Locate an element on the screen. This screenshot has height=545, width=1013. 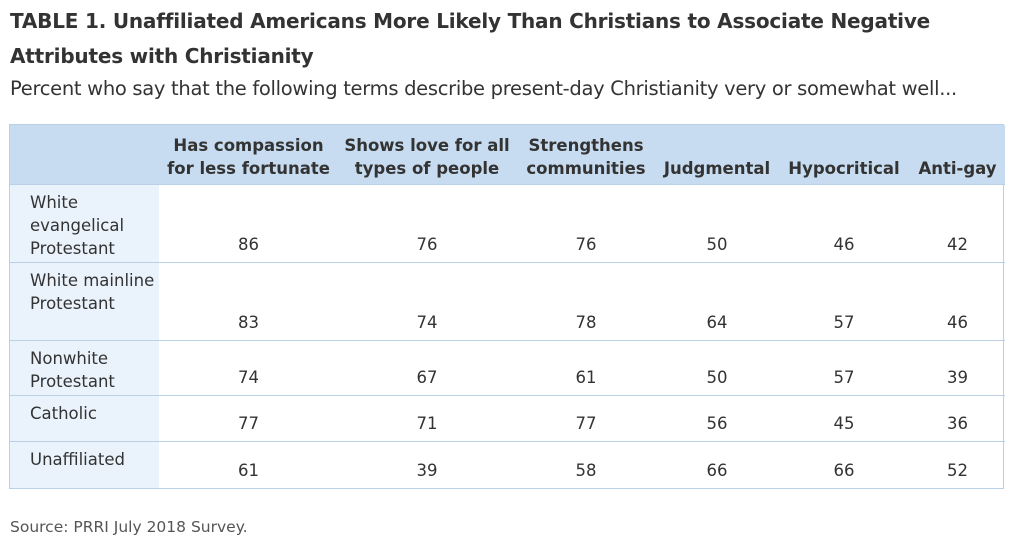
column-header: Hypocritical is located at coordinates (844, 155).